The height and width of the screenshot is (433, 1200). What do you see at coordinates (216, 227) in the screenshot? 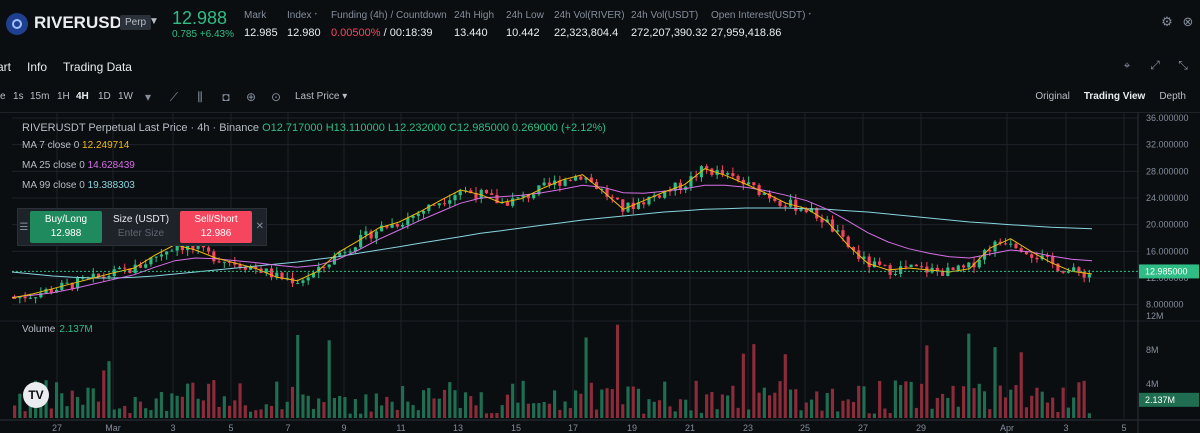
I see `sell-short-button: Sell/Short 12.986` at bounding box center [216, 227].